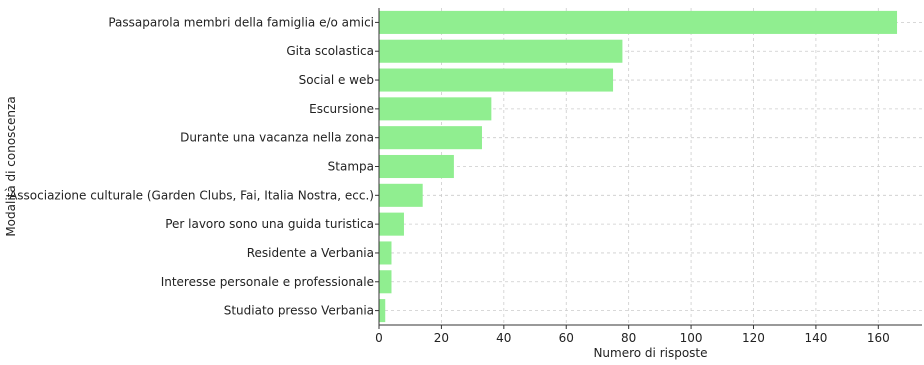  I want to click on x-ticks: 0 20 40 60 80 100 120 140 160, so click(632, 335).